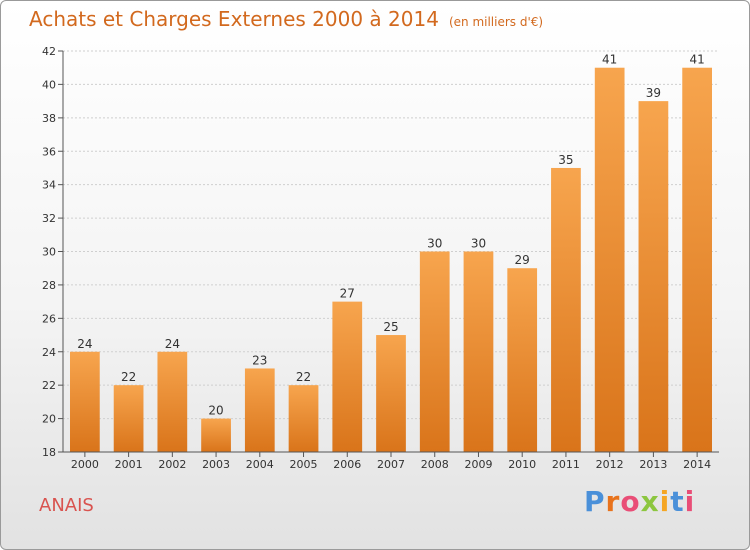 This screenshot has height=550, width=750. I want to click on data-label: 35, so click(565, 160).